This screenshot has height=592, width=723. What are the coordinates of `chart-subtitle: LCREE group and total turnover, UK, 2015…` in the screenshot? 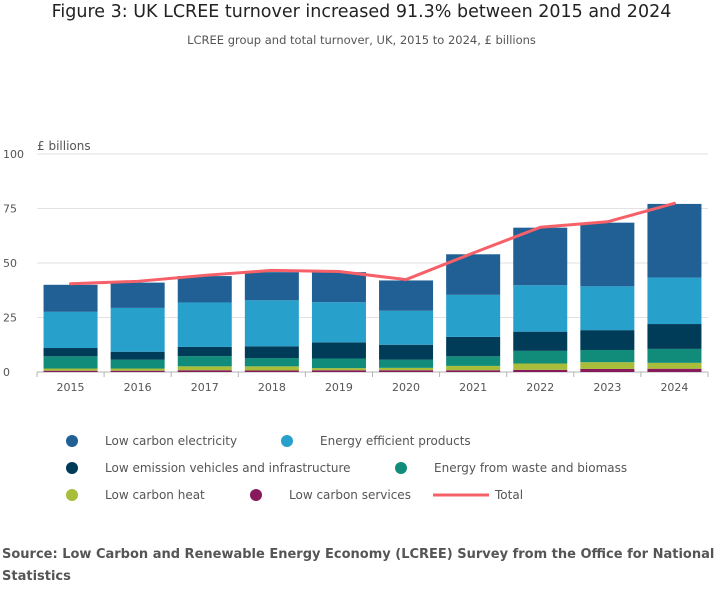 It's located at (361, 40).